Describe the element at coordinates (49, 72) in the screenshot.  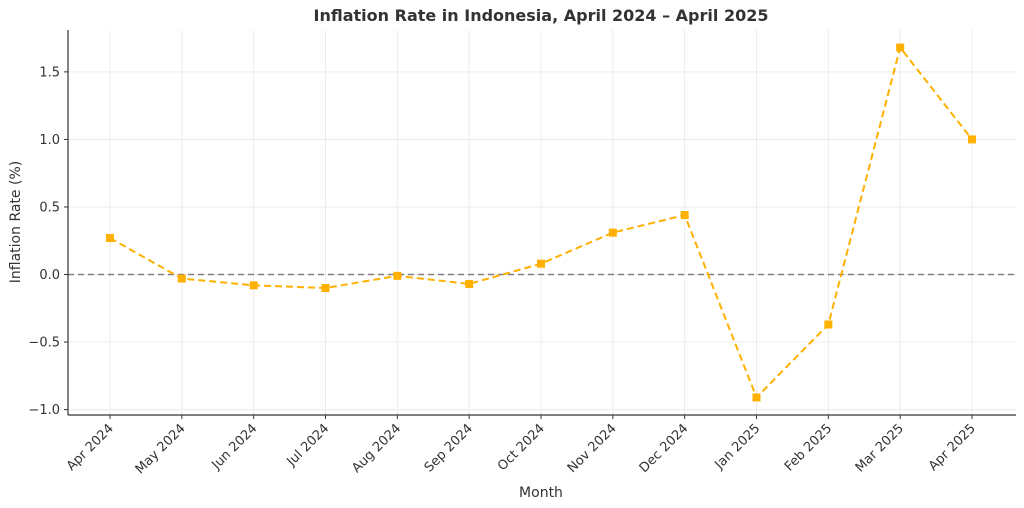
I see `y-tick-label: 1.5` at that location.